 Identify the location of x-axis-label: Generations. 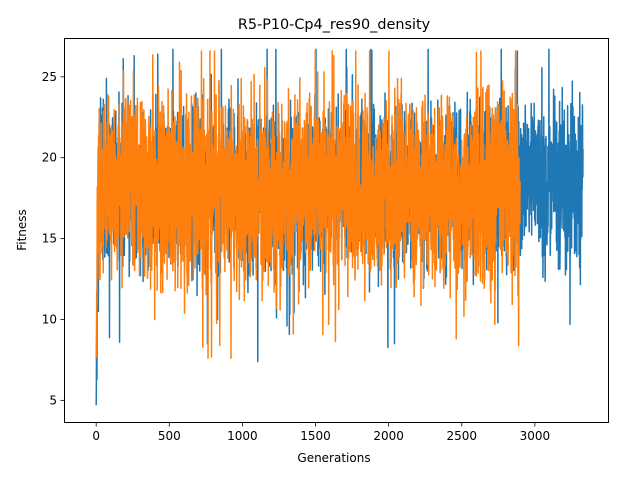
(333, 458).